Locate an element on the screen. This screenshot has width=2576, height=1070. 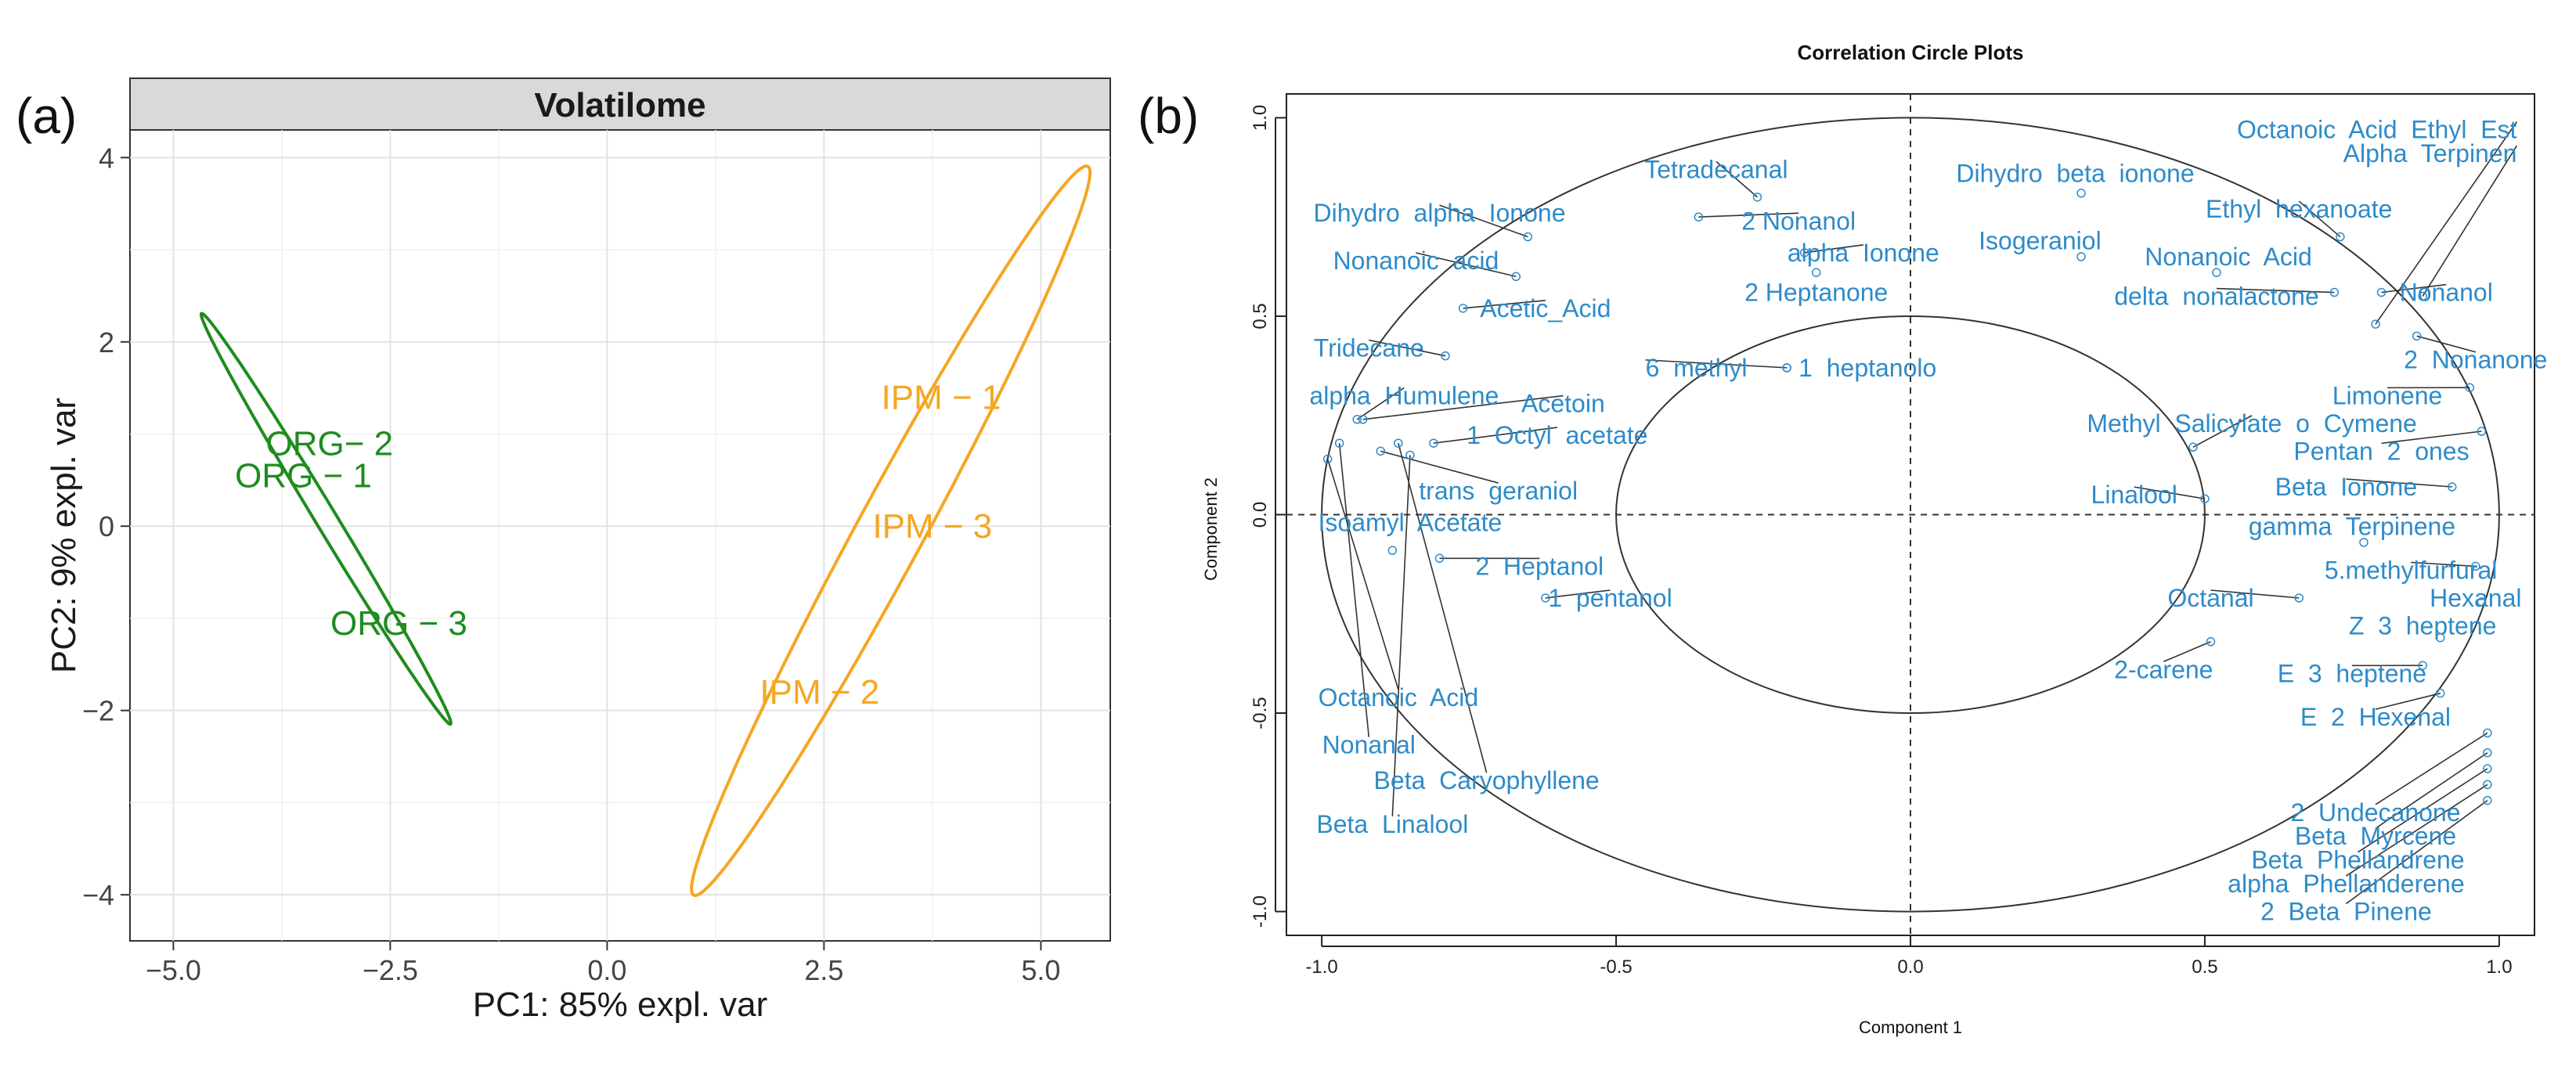
variable-label: trans geraniol is located at coordinates (1498, 491).